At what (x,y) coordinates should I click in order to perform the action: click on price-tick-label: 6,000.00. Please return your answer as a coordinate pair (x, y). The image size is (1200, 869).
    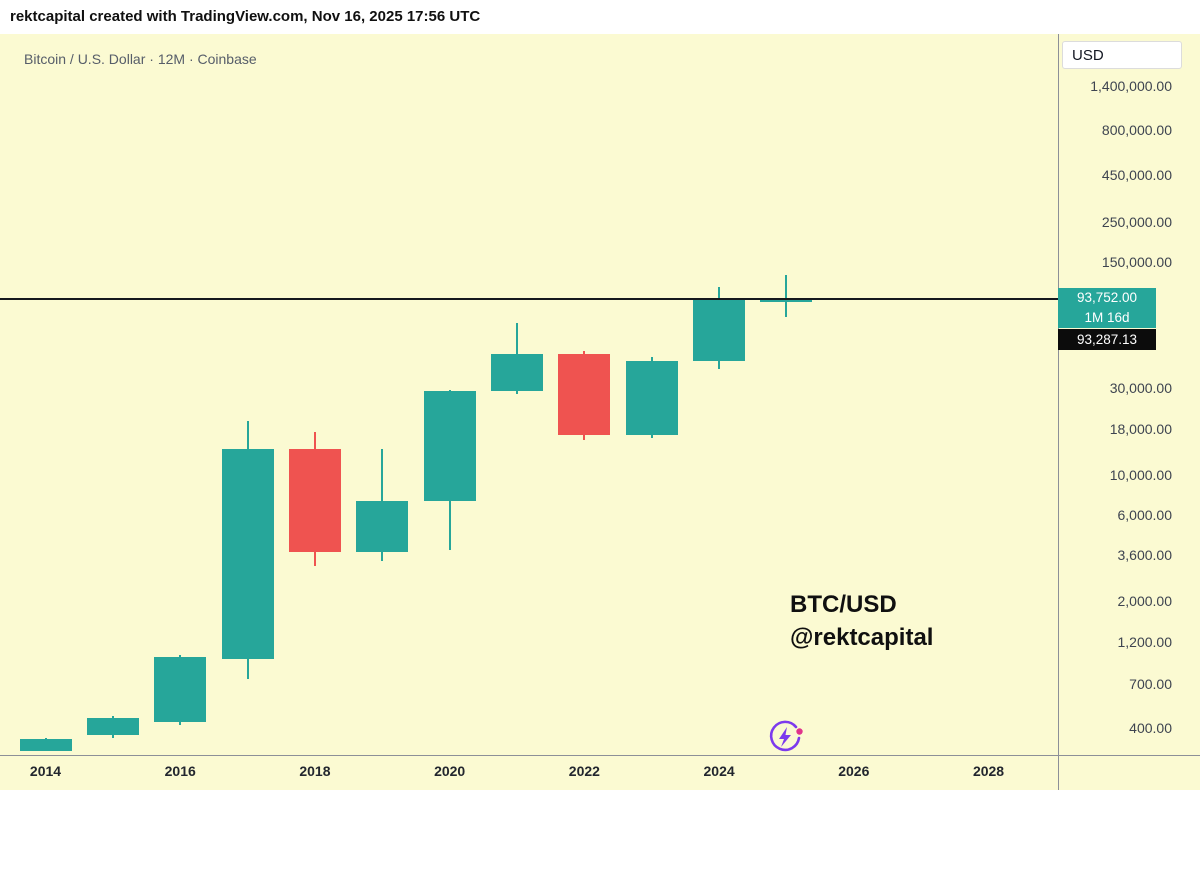
    Looking at the image, I should click on (1145, 514).